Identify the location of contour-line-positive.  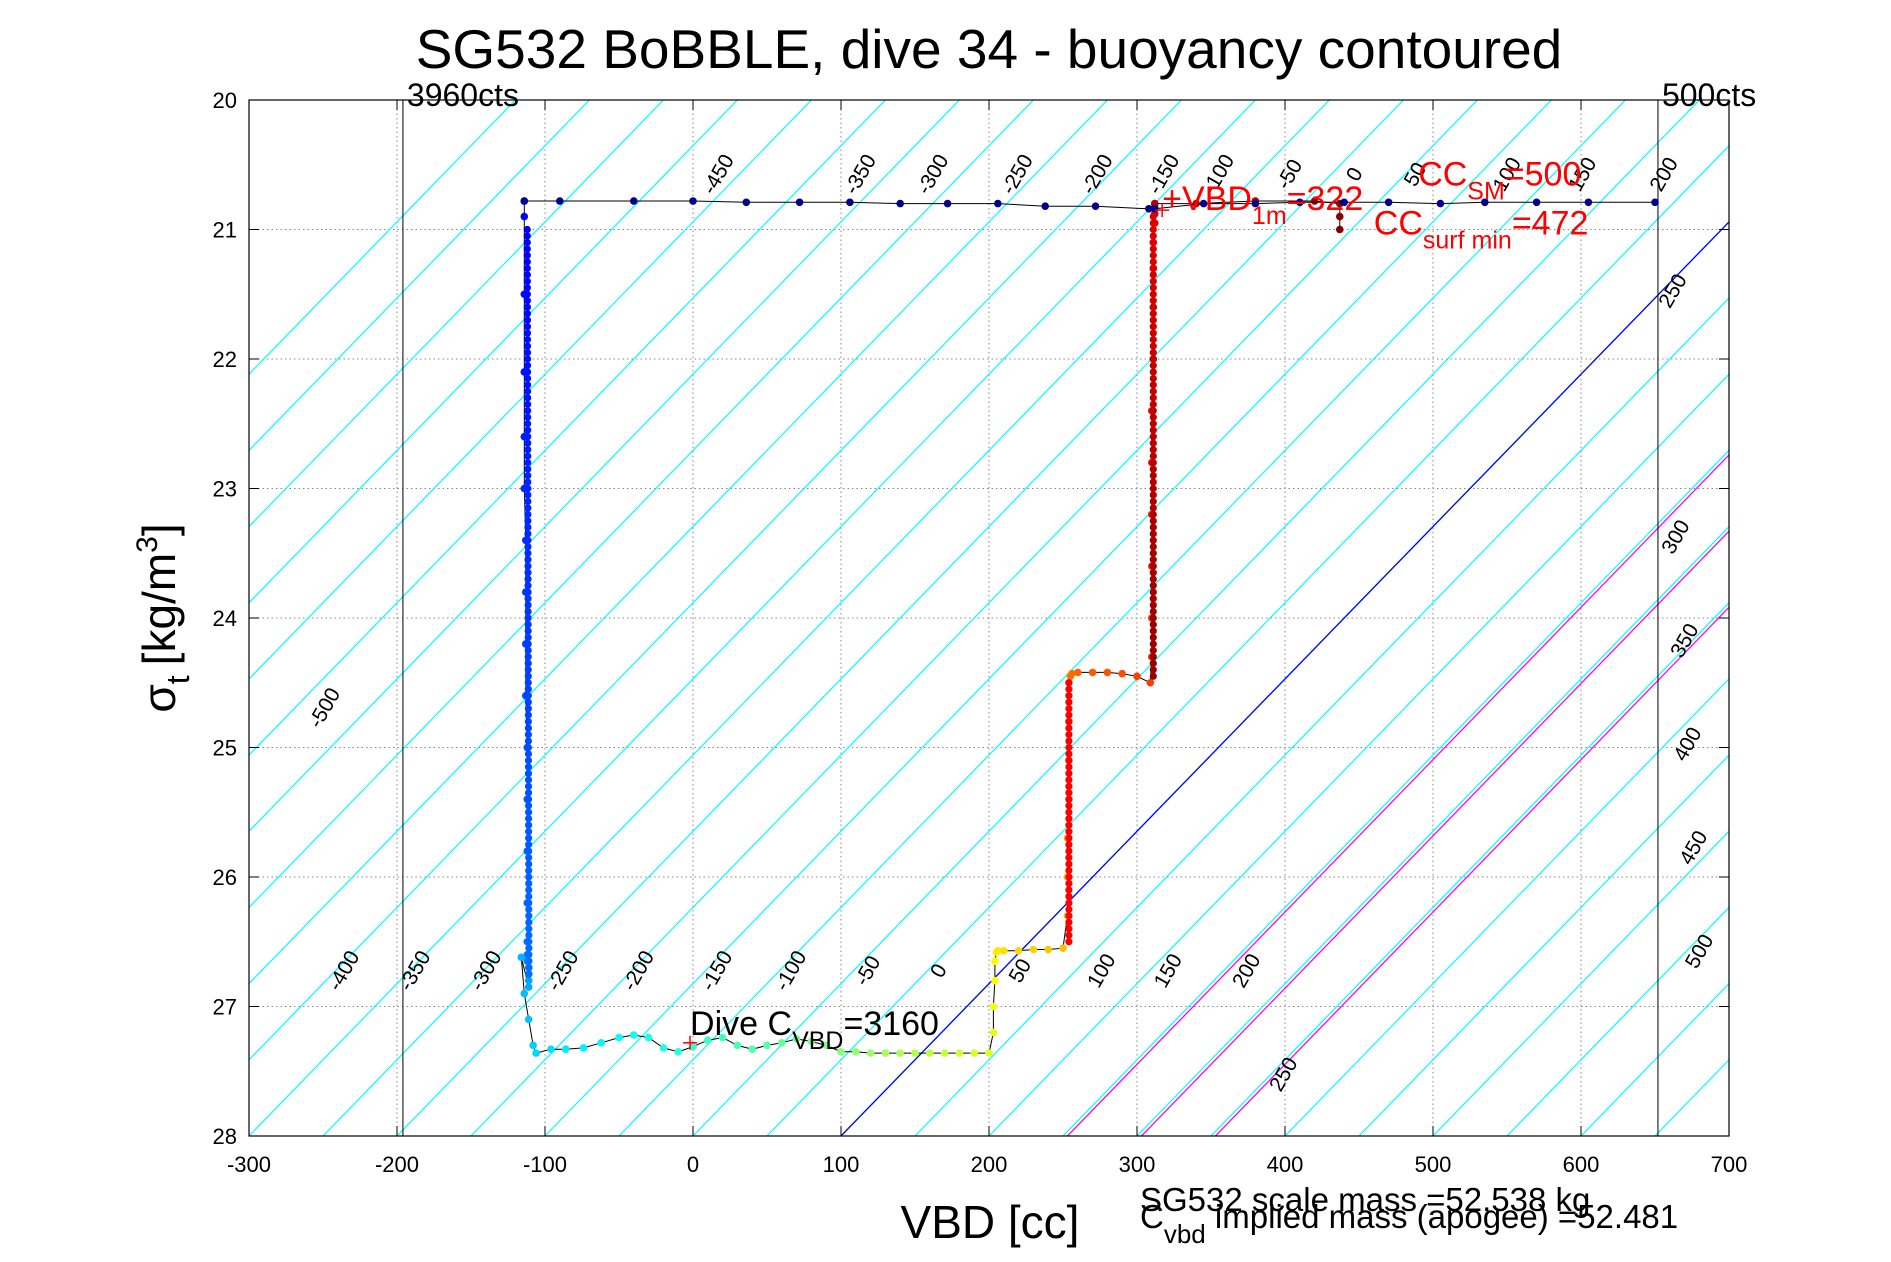
(1471, 871).